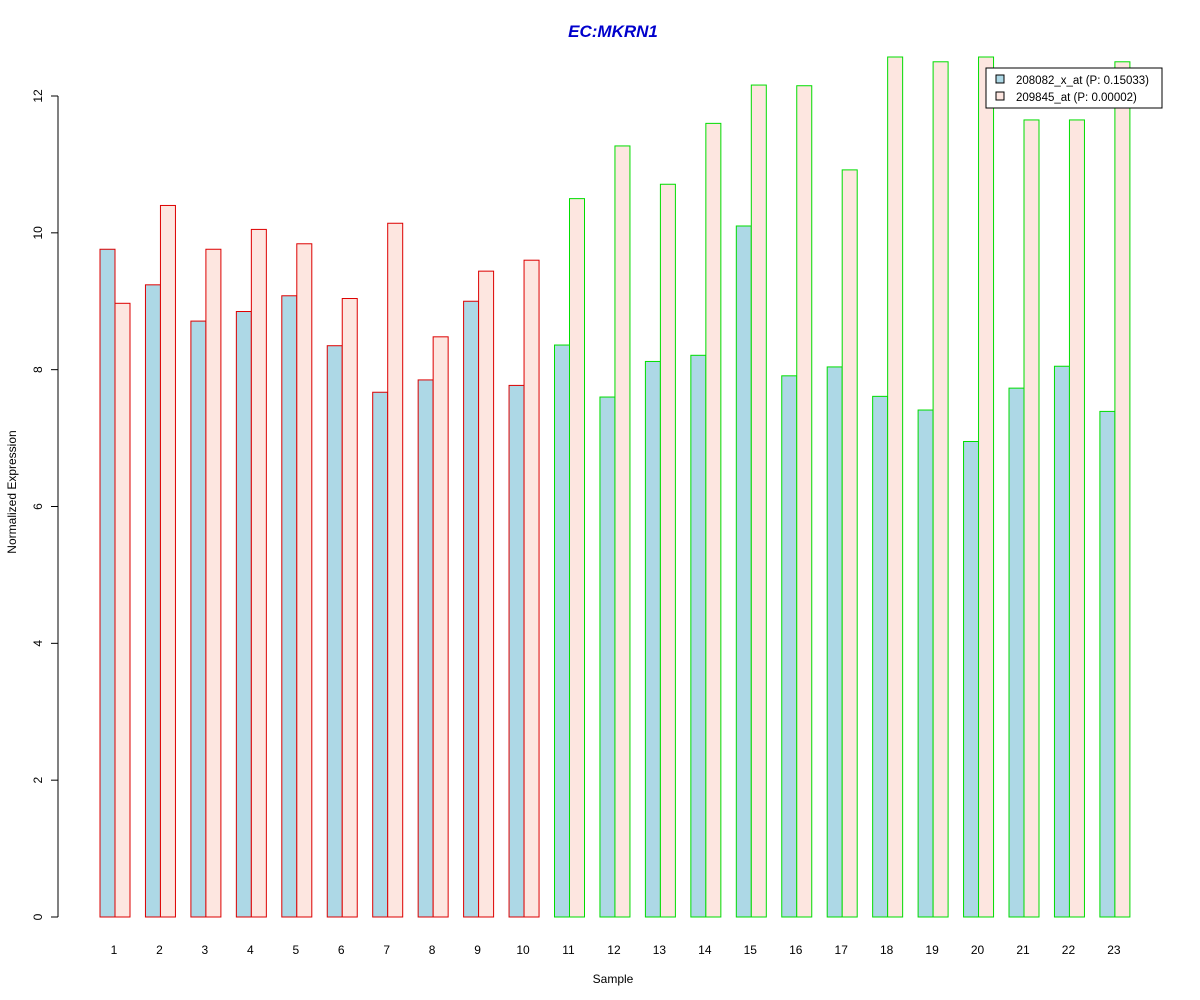  Describe the element at coordinates (978, 950) in the screenshot. I see `x-tick-label-20: 20` at that location.